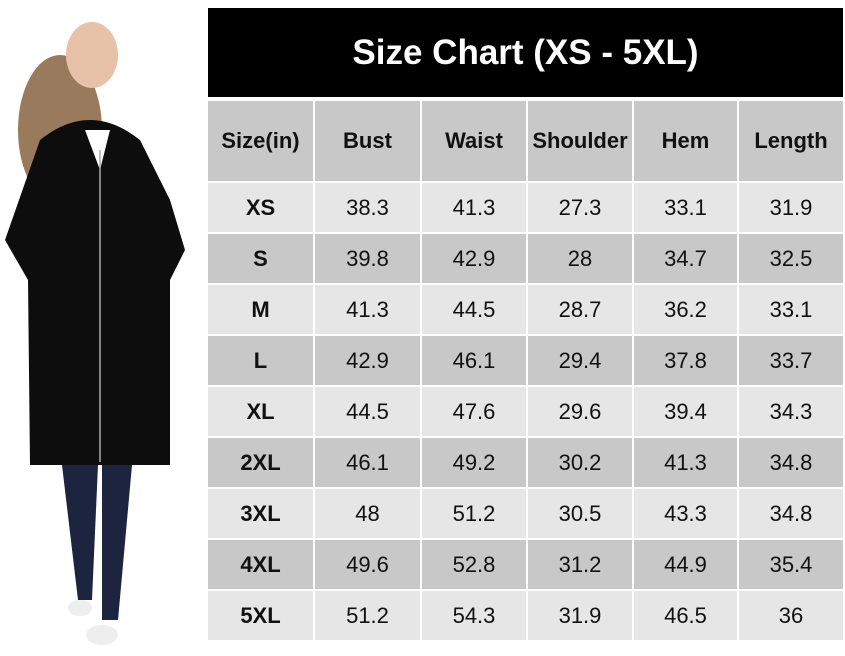  Describe the element at coordinates (92, 55) in the screenshot. I see `model-face` at that location.